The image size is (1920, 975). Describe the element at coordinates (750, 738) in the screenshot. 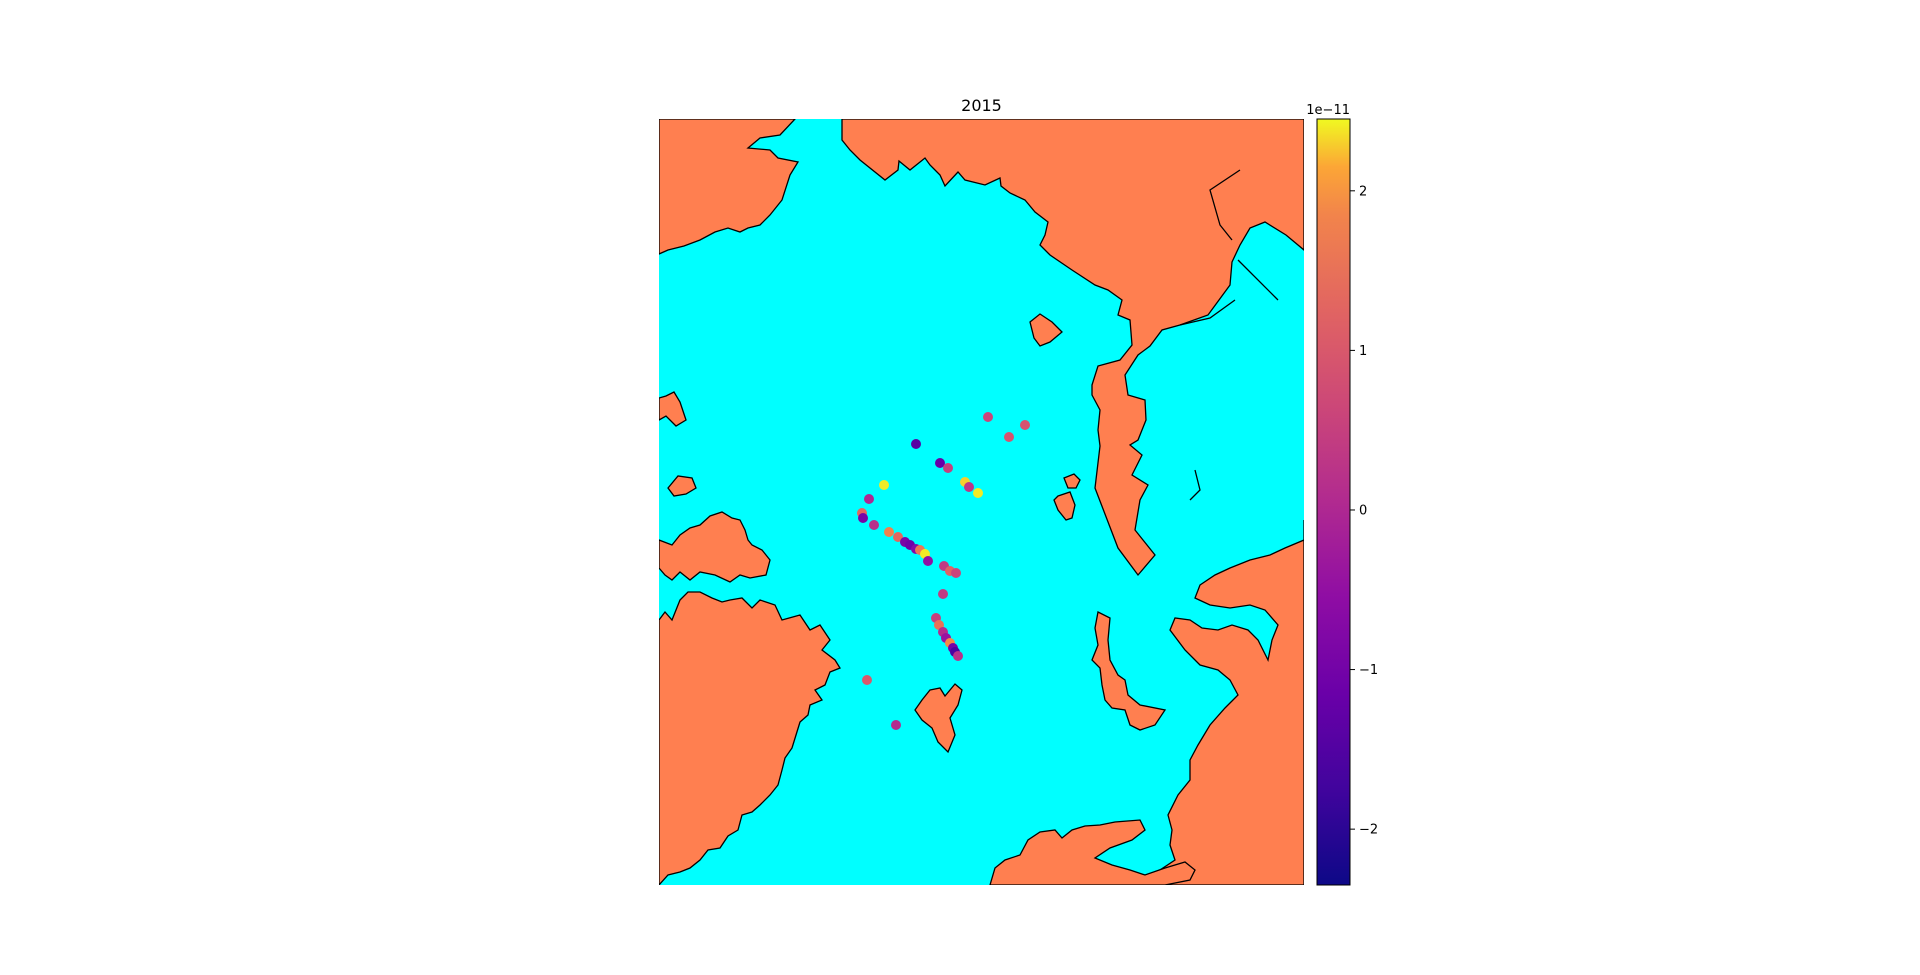

I see `landmass-greenland` at that location.